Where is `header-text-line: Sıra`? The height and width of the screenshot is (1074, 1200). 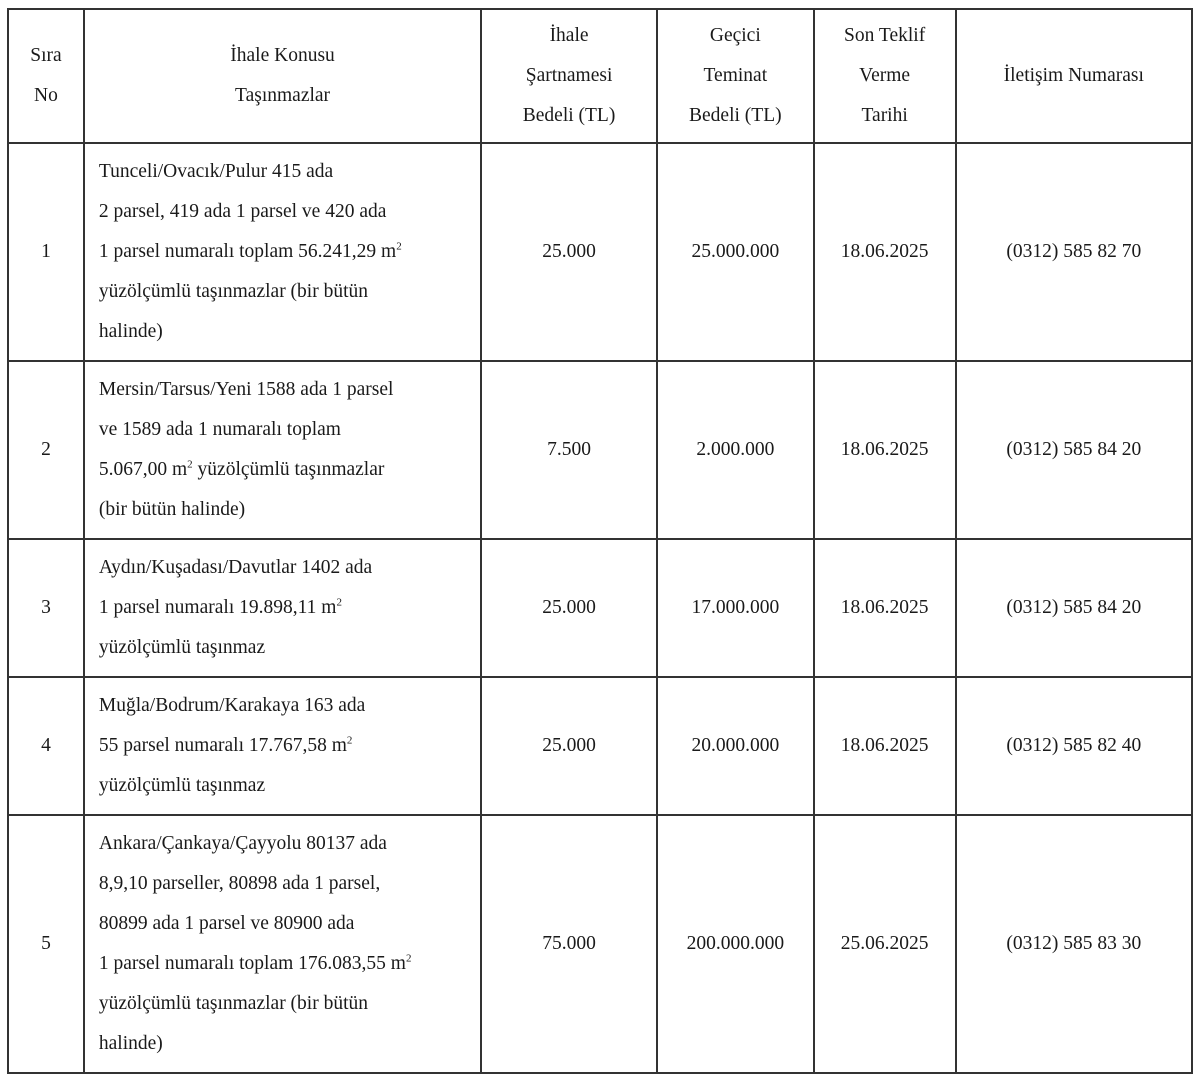
header-text-line: Sıra is located at coordinates (46, 55).